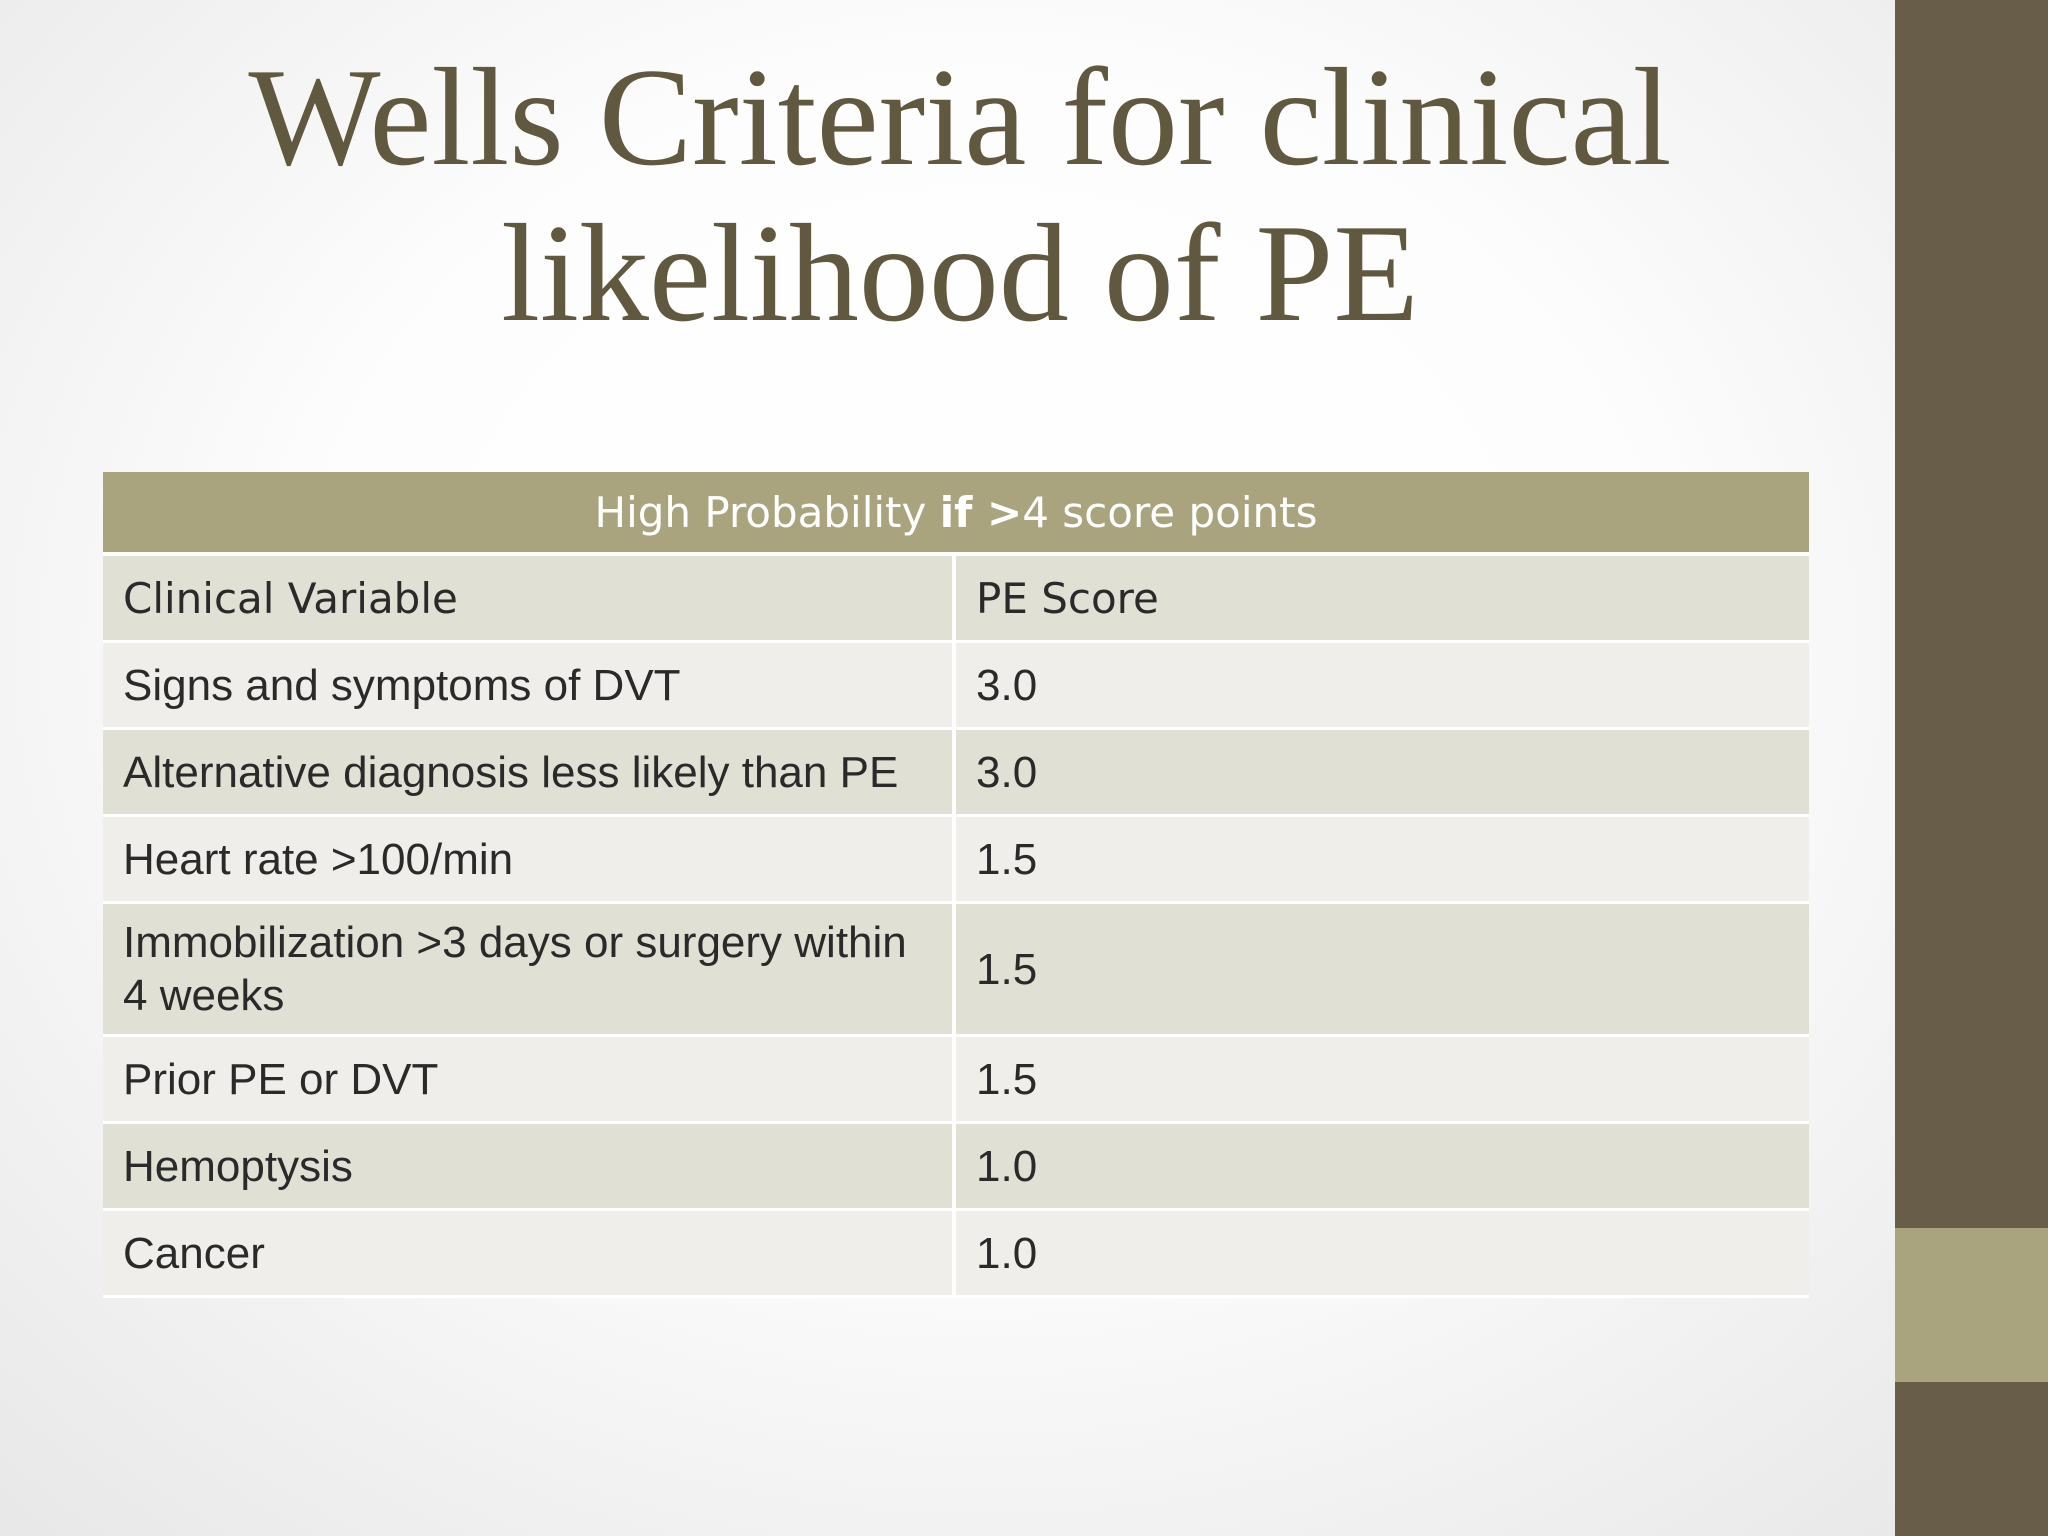 Image resolution: width=2048 pixels, height=1536 pixels. What do you see at coordinates (529, 686) in the screenshot?
I see `row-variable: Signs and symptoms of DVT` at bounding box center [529, 686].